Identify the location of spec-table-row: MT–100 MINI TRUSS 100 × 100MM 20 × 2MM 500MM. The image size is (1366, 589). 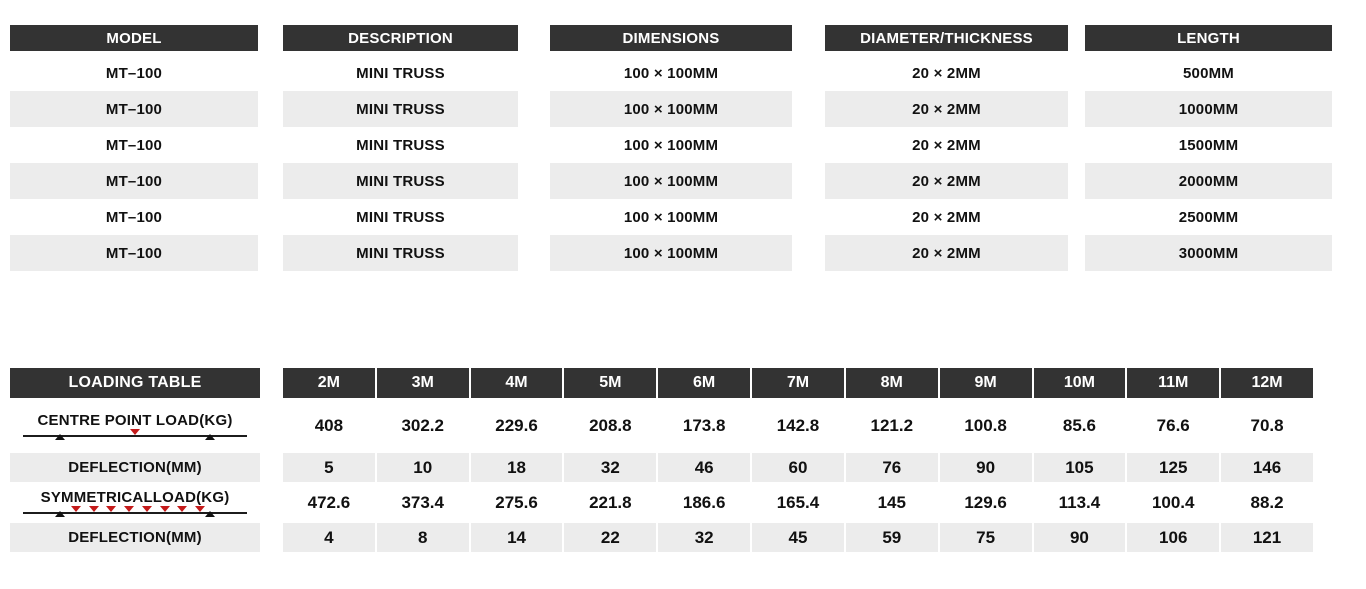
(688, 73).